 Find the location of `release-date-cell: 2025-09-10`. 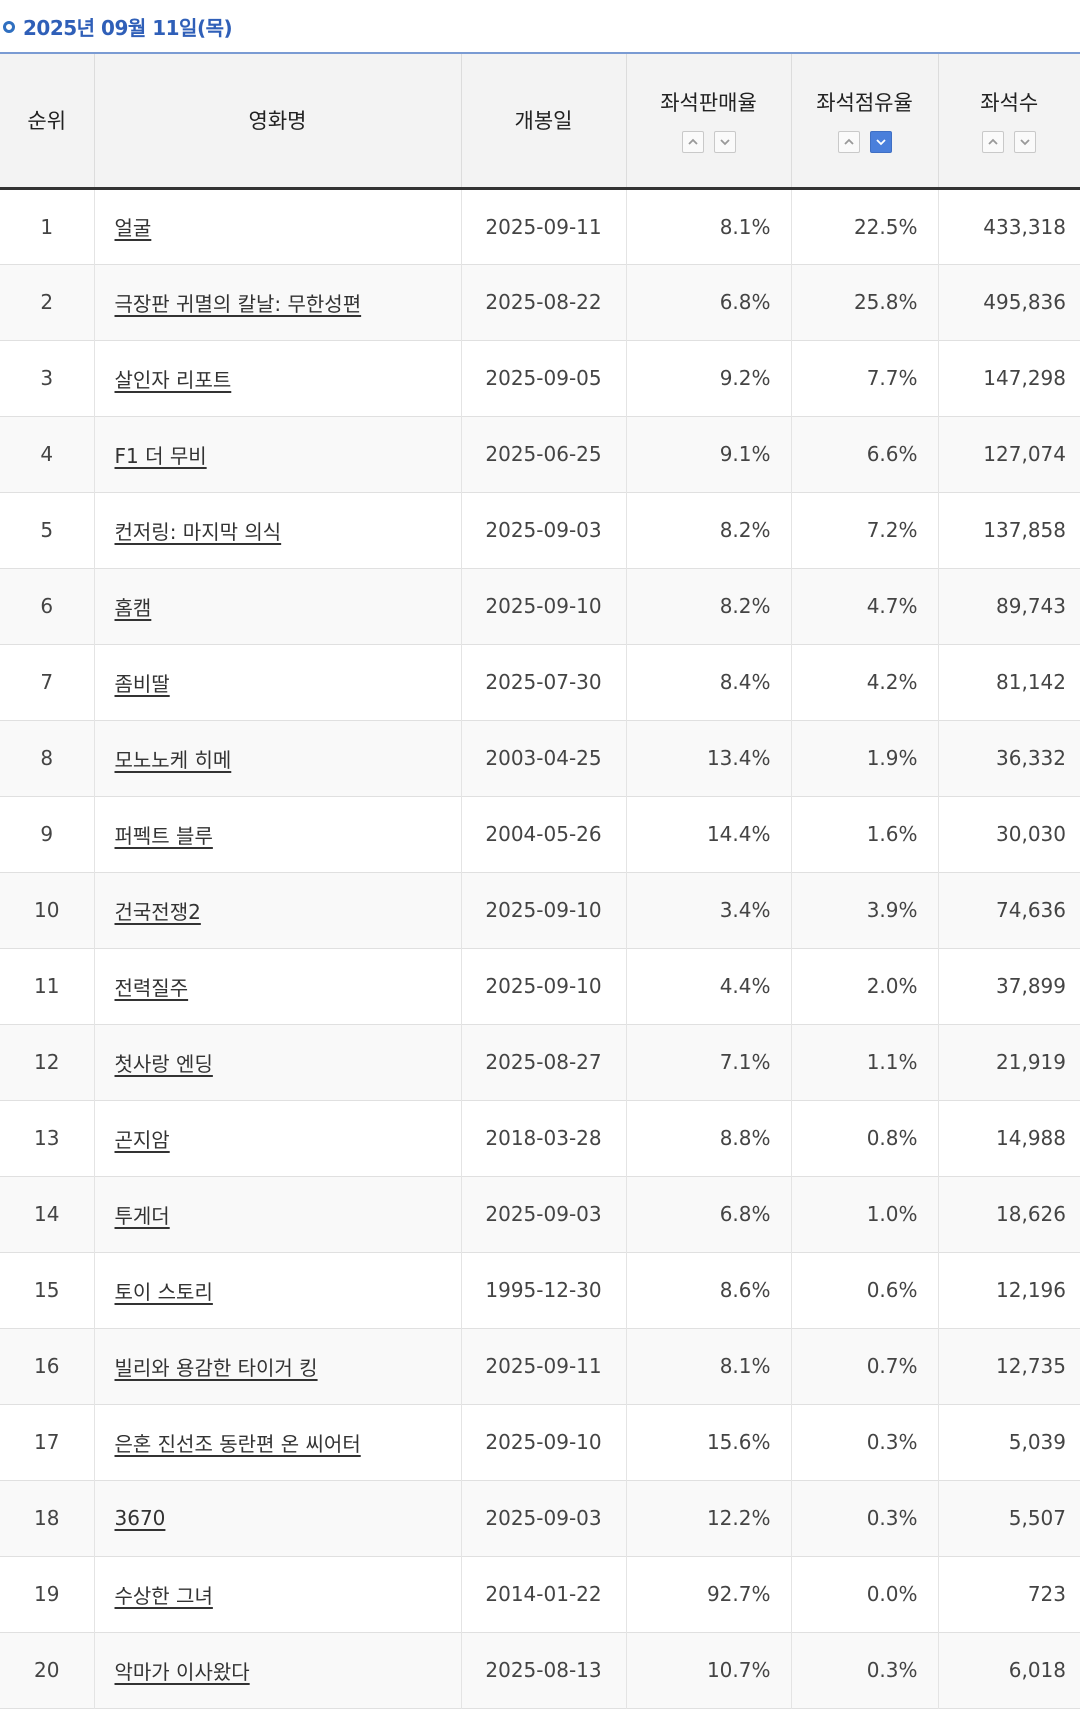

release-date-cell: 2025-09-10 is located at coordinates (543, 910).